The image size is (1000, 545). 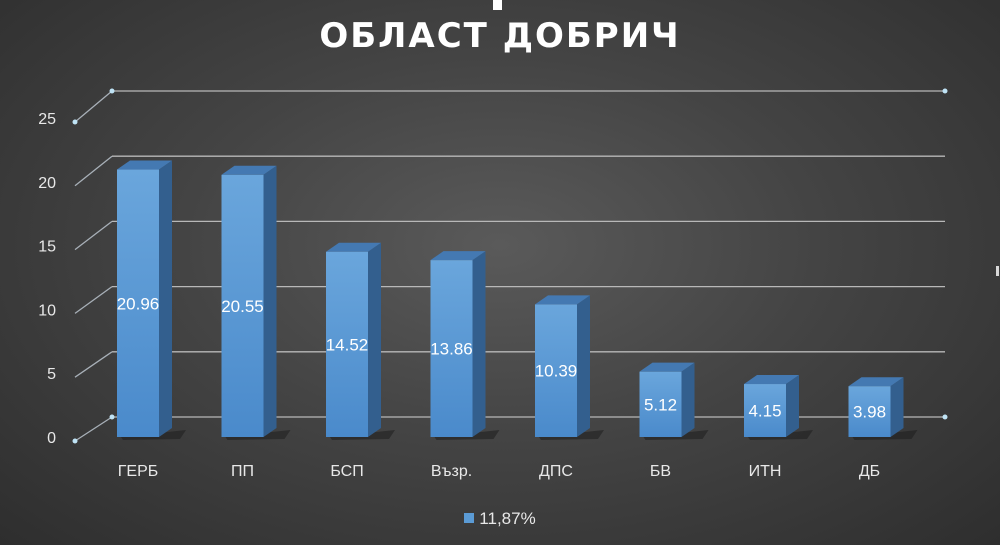 What do you see at coordinates (346, 471) in the screenshot?
I see `x-tick-label: БСП` at bounding box center [346, 471].